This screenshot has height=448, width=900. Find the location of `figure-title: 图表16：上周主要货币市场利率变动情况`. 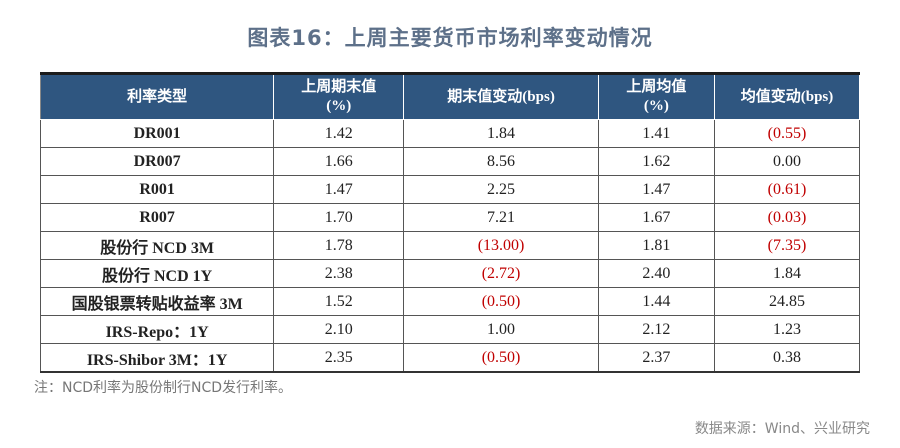

figure-title: 图表16：上周主要货币市场利率变动情况 is located at coordinates (450, 38).